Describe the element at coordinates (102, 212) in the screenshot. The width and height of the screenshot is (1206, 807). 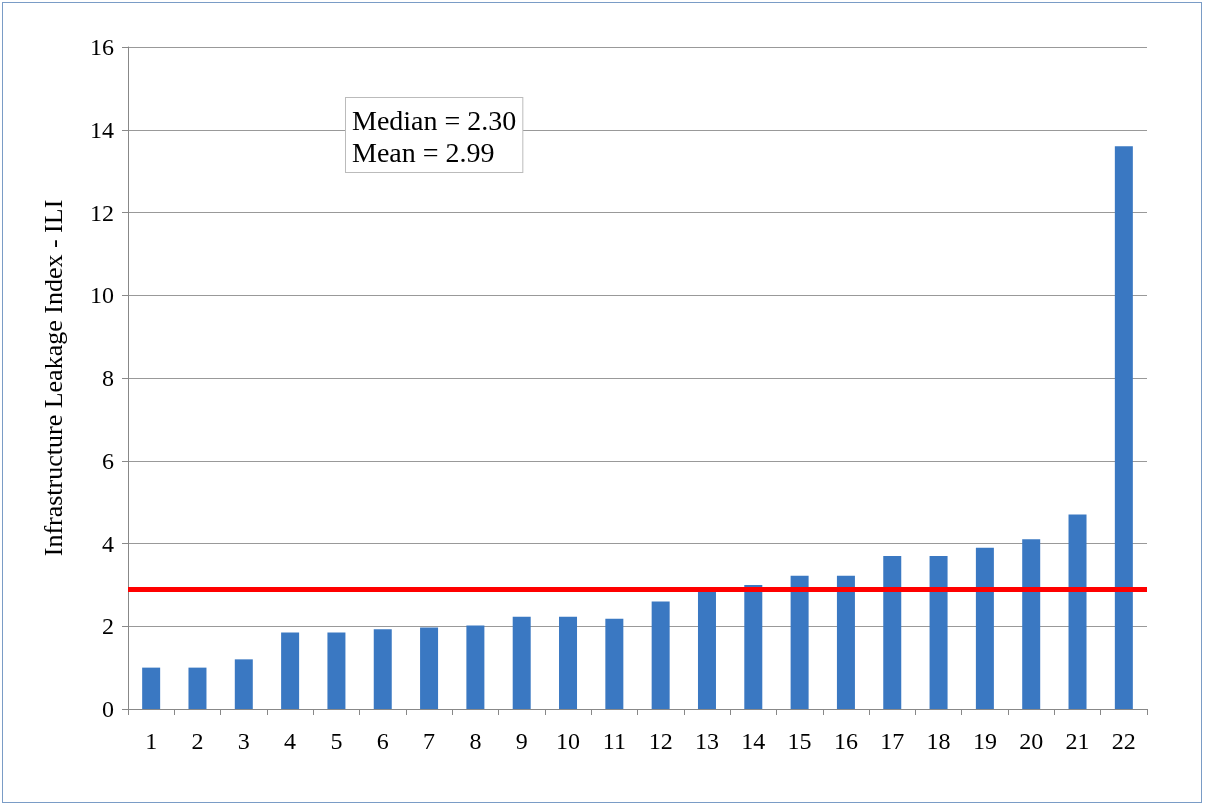
I see `y-tick-label: 12` at that location.